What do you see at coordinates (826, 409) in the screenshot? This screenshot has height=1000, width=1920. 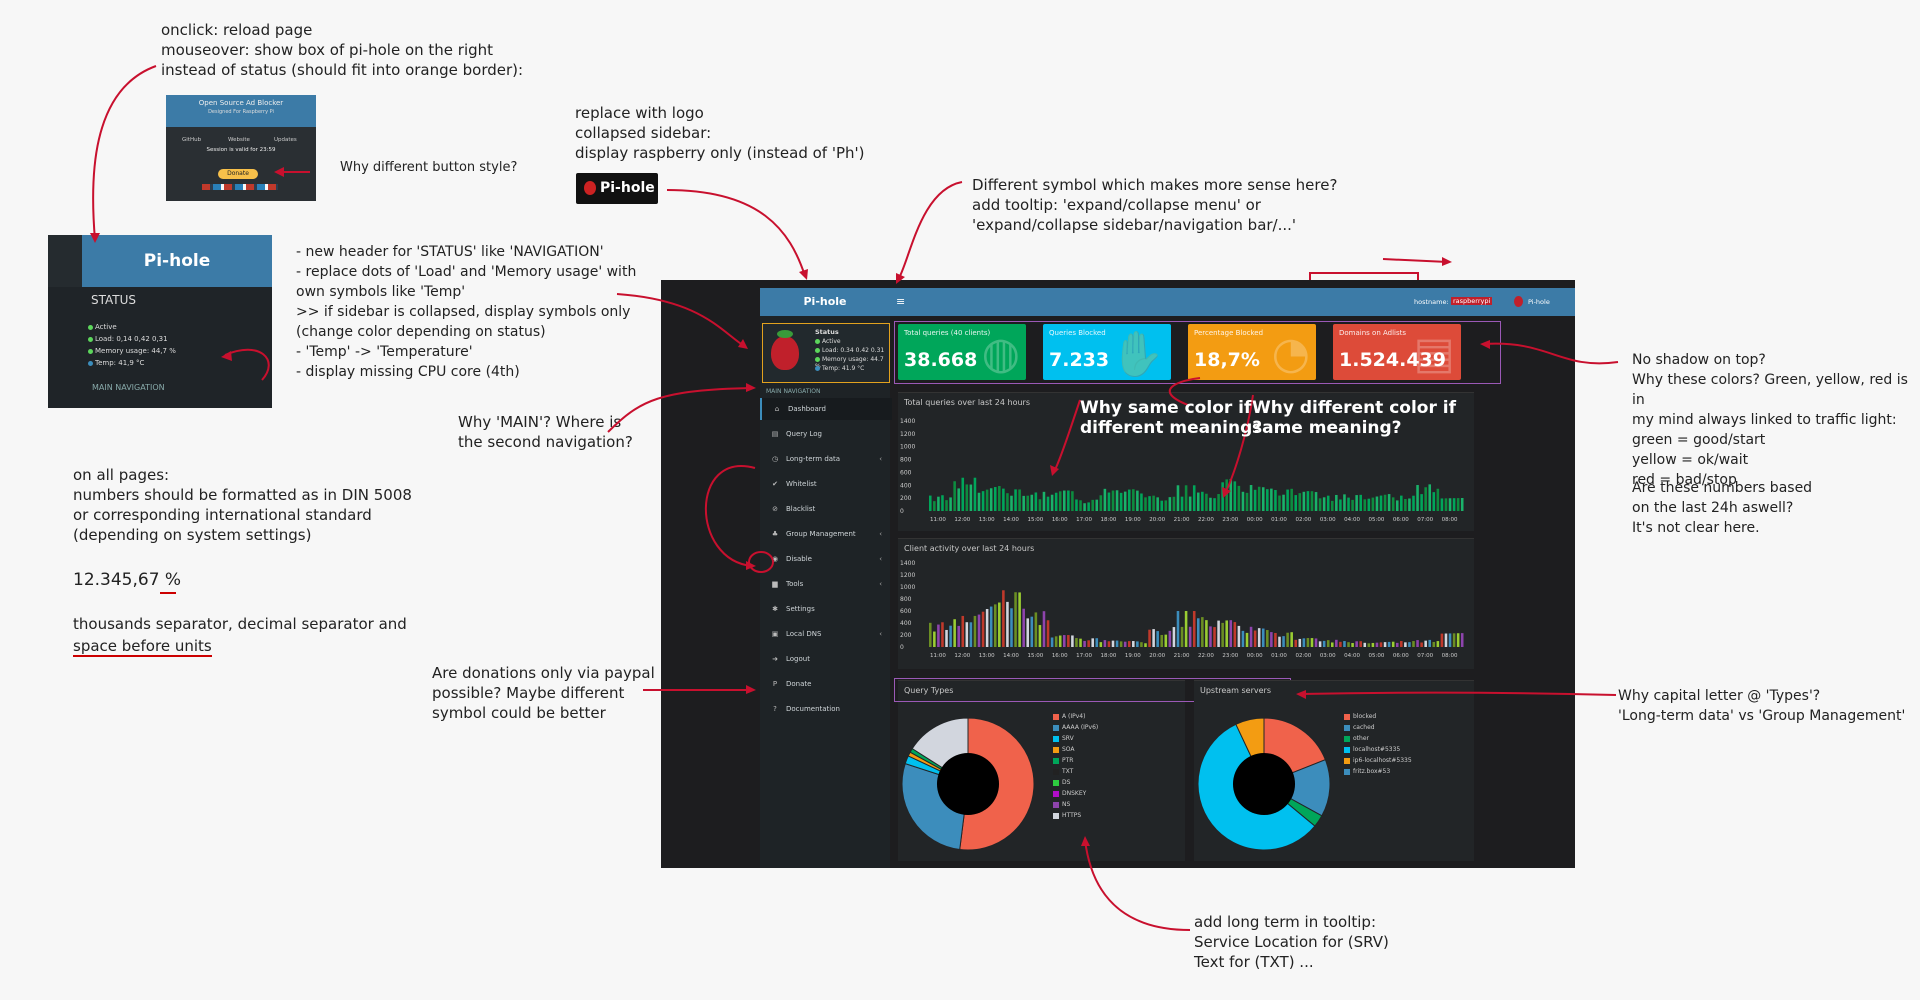 I see `sidebar-item-dashboard: ⌂ Dashboard` at bounding box center [826, 409].